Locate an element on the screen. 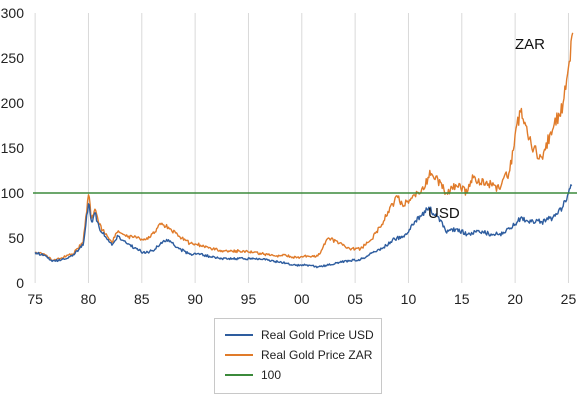 The image size is (579, 403). x-axis-ticks: 75 80 85 90 95 00 05 10 15 20 25 is located at coordinates (301, 299).